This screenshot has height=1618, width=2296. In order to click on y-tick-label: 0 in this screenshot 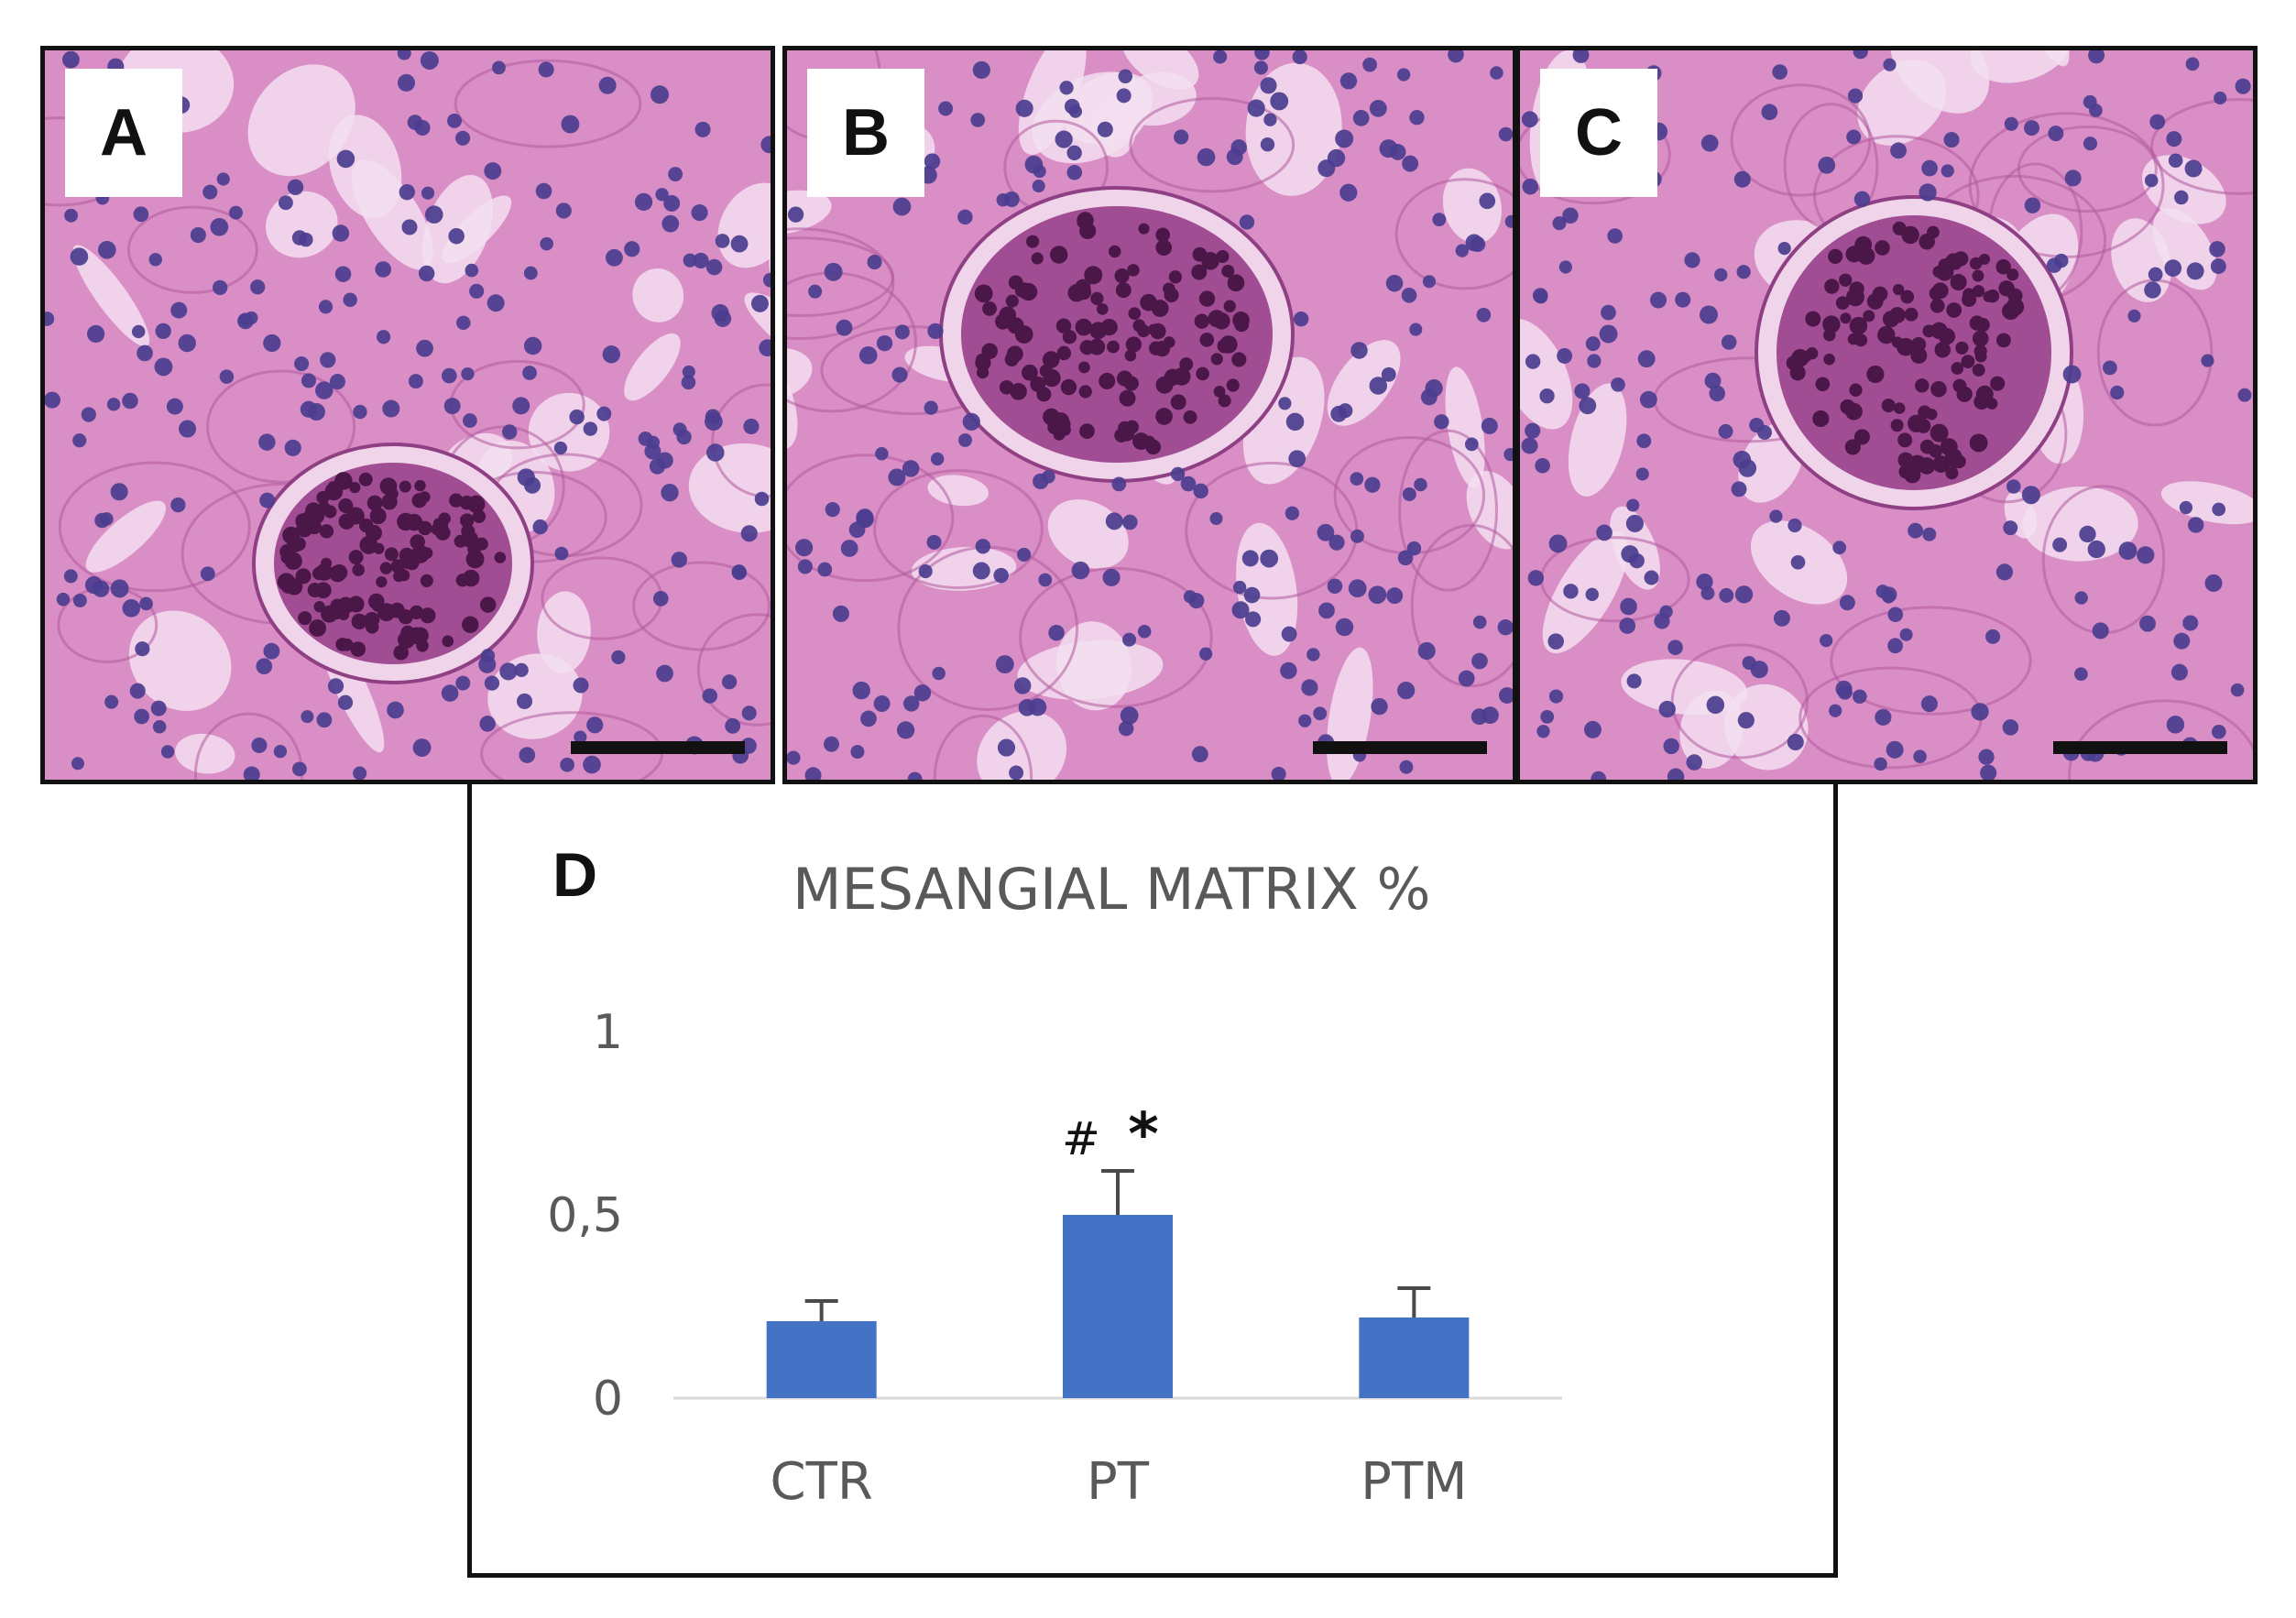, I will do `click(608, 1399)`.